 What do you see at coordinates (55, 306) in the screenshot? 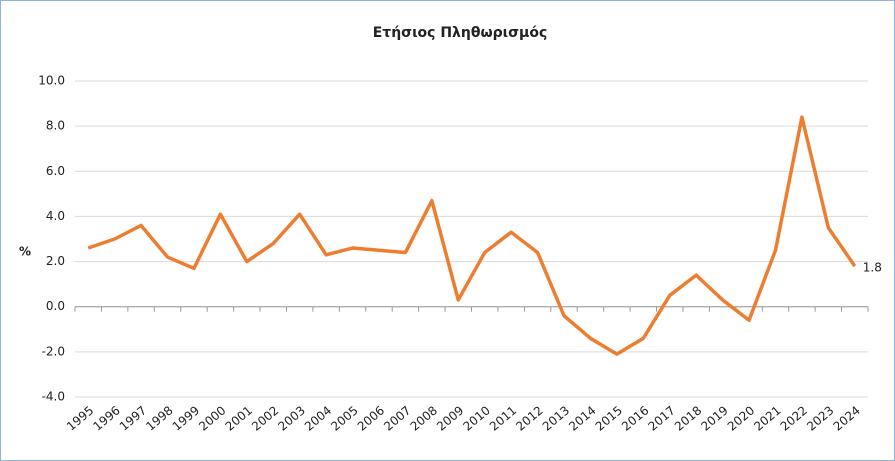
I see `y-tick-label: 0.0` at bounding box center [55, 306].